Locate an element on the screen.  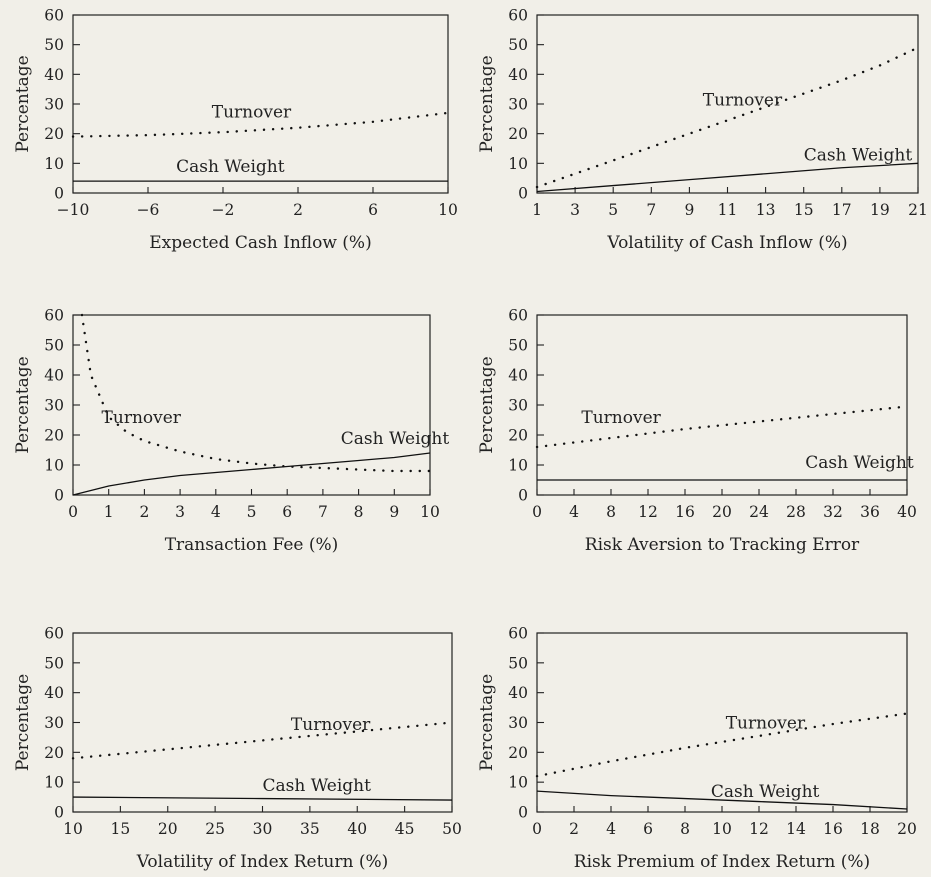
x-tick-label: 28 is located at coordinates (796, 512).